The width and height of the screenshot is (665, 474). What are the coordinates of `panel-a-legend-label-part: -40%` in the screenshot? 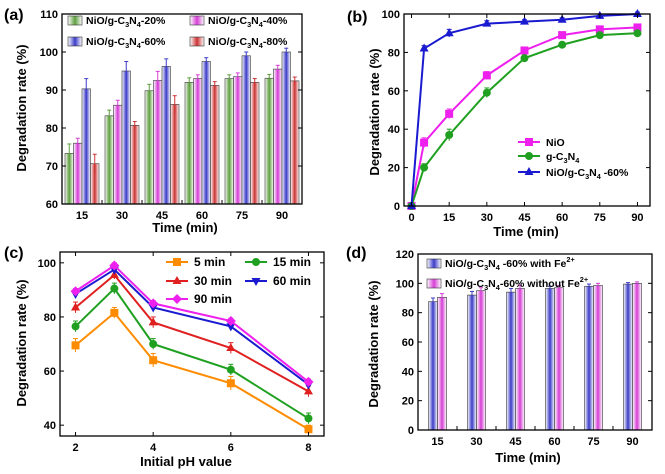 It's located at (275, 21).